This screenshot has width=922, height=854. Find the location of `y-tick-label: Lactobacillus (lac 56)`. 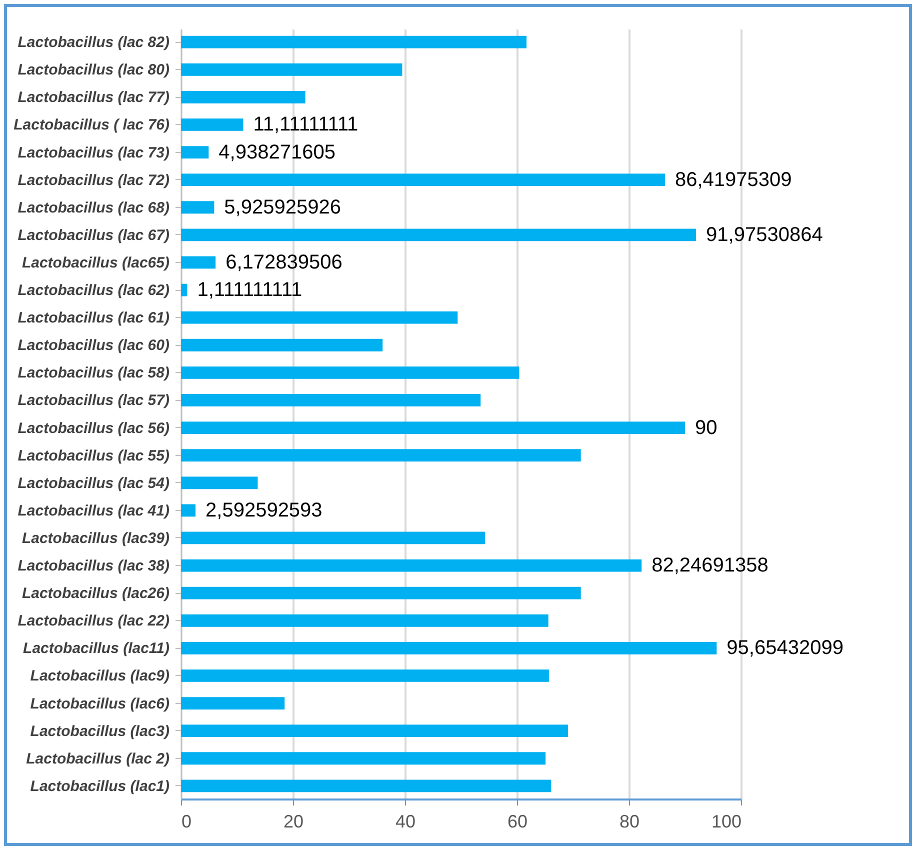

y-tick-label: Lactobacillus (lac 56) is located at coordinates (94, 428).